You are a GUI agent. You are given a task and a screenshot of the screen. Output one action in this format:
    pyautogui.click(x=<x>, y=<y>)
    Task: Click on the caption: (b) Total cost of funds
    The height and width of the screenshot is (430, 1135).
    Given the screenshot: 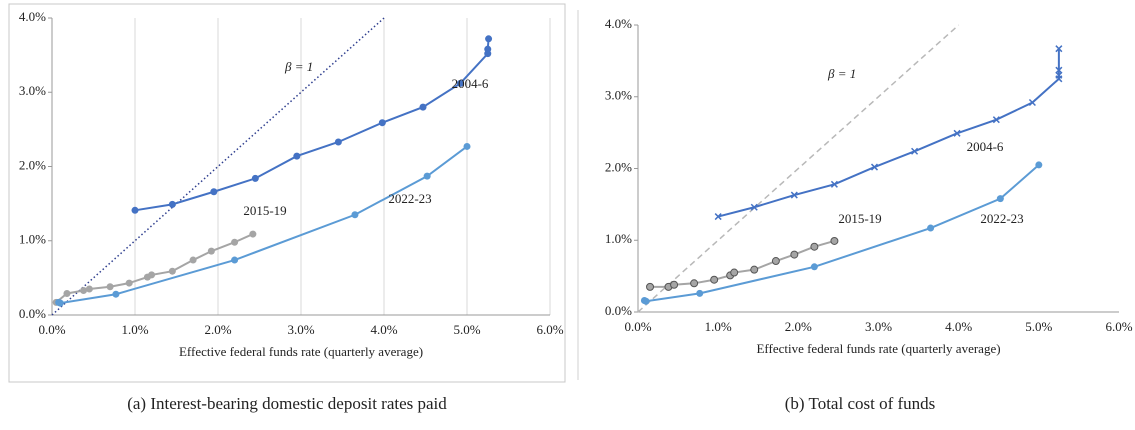 What is the action you would take?
    pyautogui.click(x=860, y=403)
    